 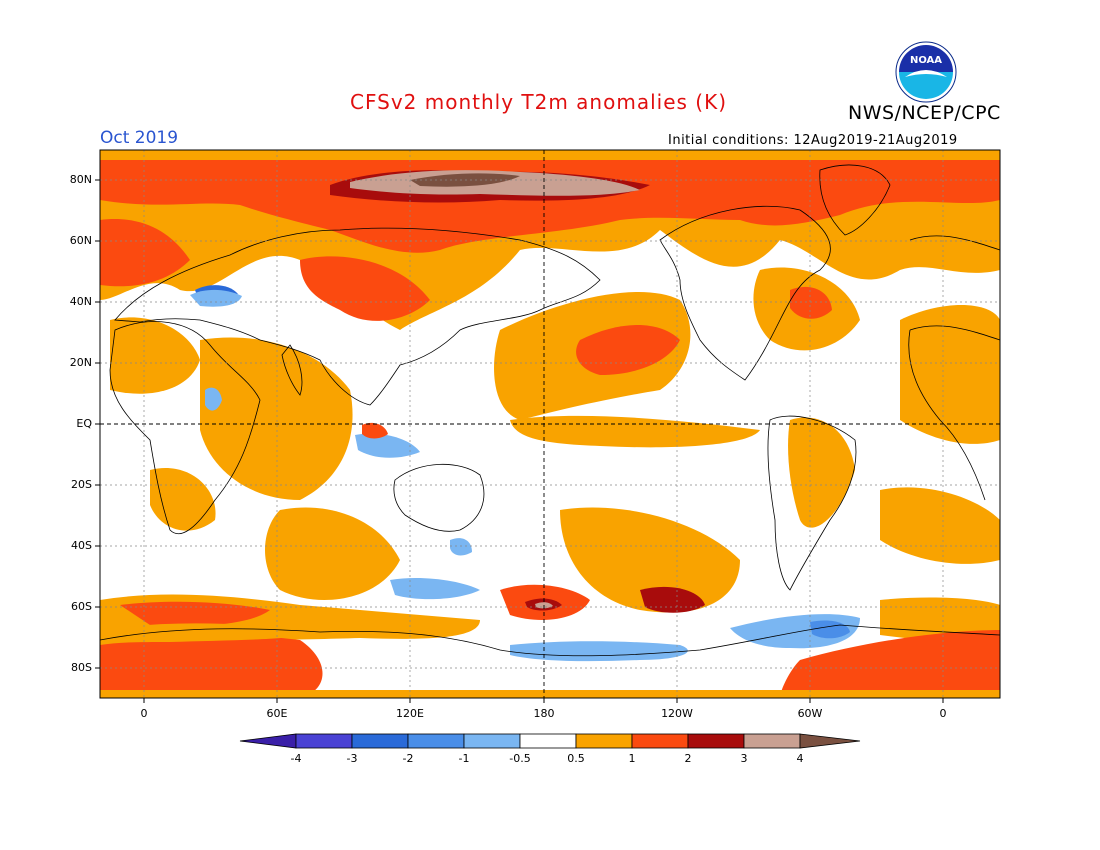 I want to click on colorbar, so click(x=550, y=741).